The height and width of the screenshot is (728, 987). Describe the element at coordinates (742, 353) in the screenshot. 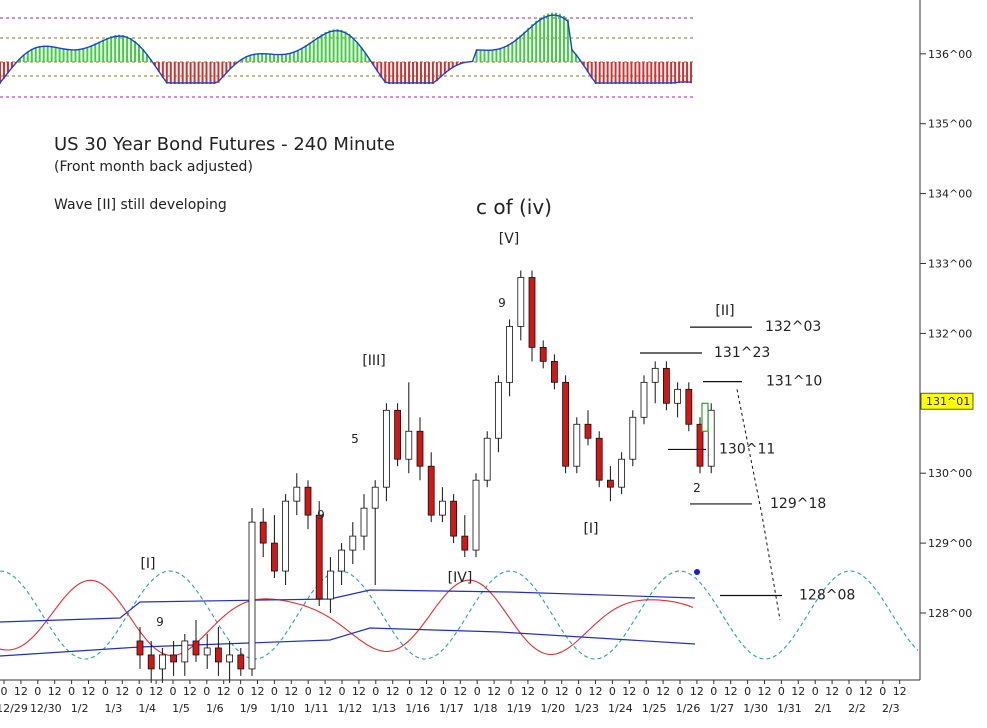

I see `level-label: 131^23` at that location.